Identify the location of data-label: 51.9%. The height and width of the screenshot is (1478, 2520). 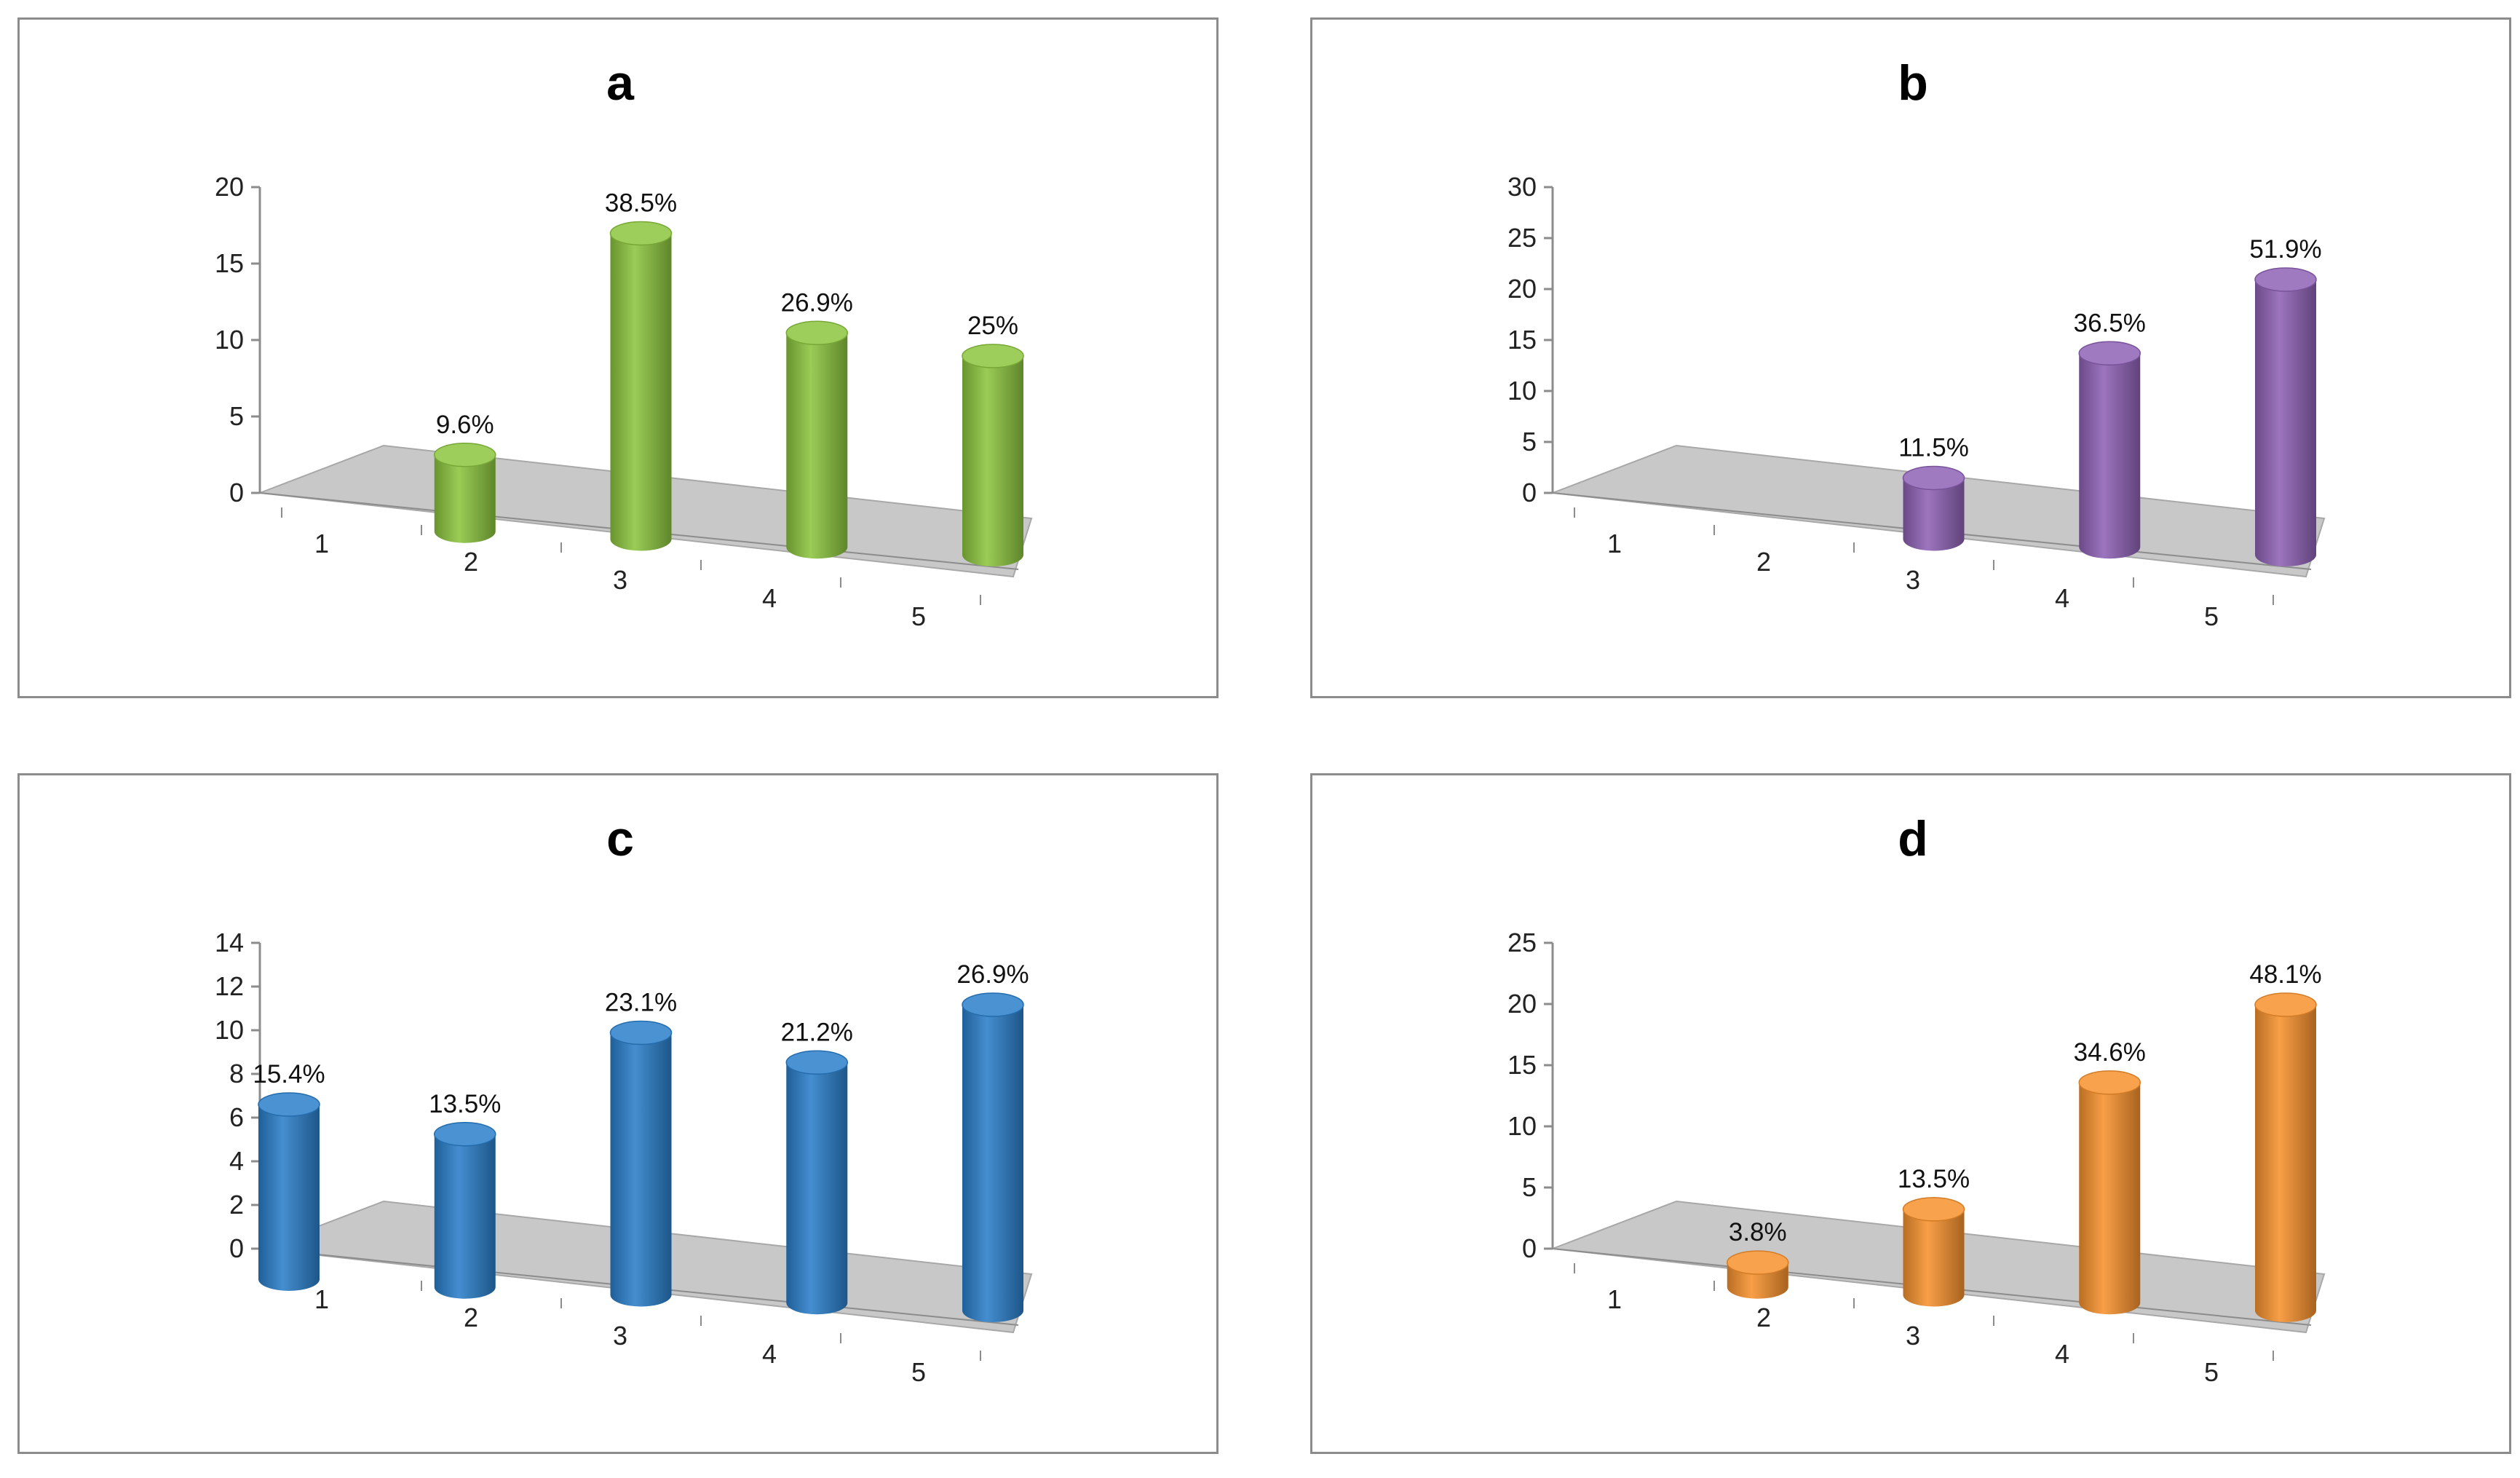
(2285, 249).